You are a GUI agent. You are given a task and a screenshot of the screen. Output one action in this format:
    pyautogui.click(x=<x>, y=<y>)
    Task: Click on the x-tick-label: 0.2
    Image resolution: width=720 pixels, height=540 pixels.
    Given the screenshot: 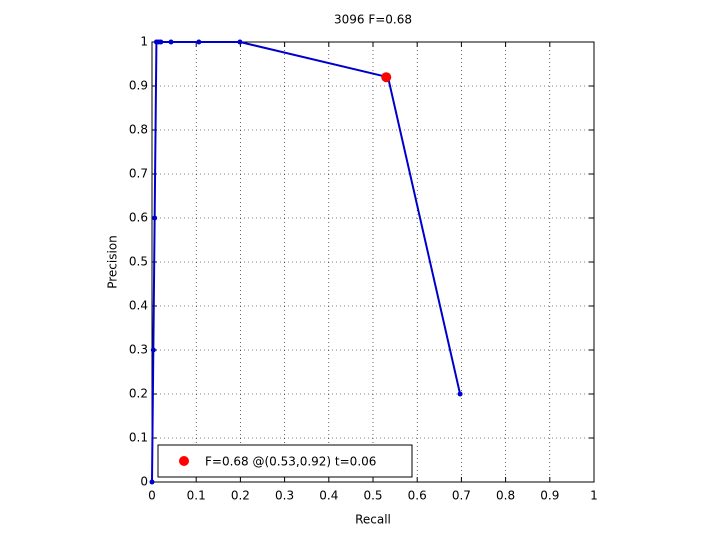 What is the action you would take?
    pyautogui.click(x=240, y=496)
    